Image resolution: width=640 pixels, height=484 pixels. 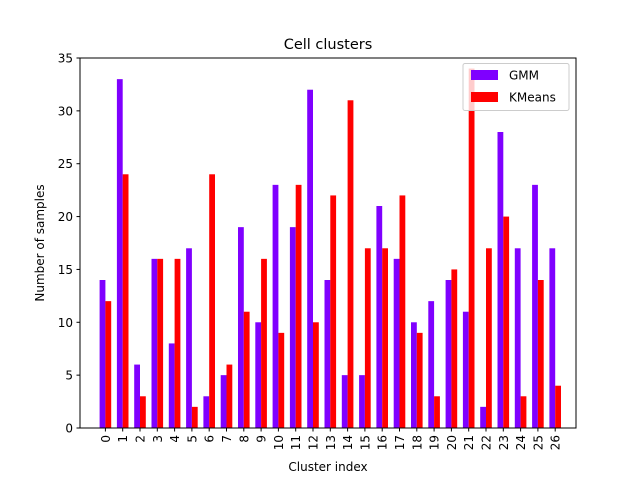 What do you see at coordinates (469, 442) in the screenshot?
I see `x-tick-label: 21` at bounding box center [469, 442].